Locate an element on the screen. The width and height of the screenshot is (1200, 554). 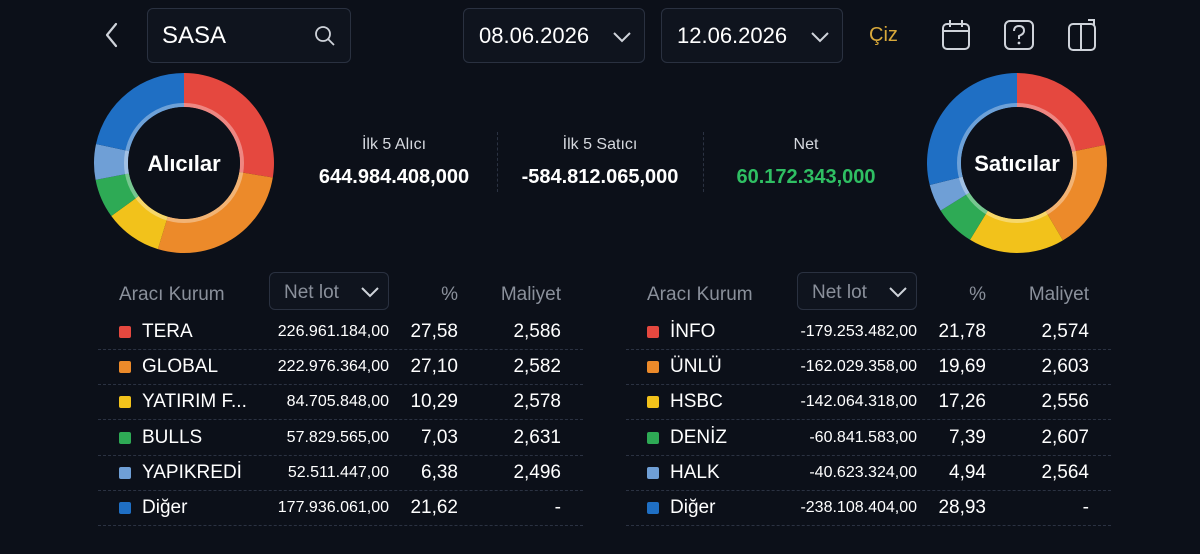
net-lot: -179.253.482,00 is located at coordinates (858, 331).